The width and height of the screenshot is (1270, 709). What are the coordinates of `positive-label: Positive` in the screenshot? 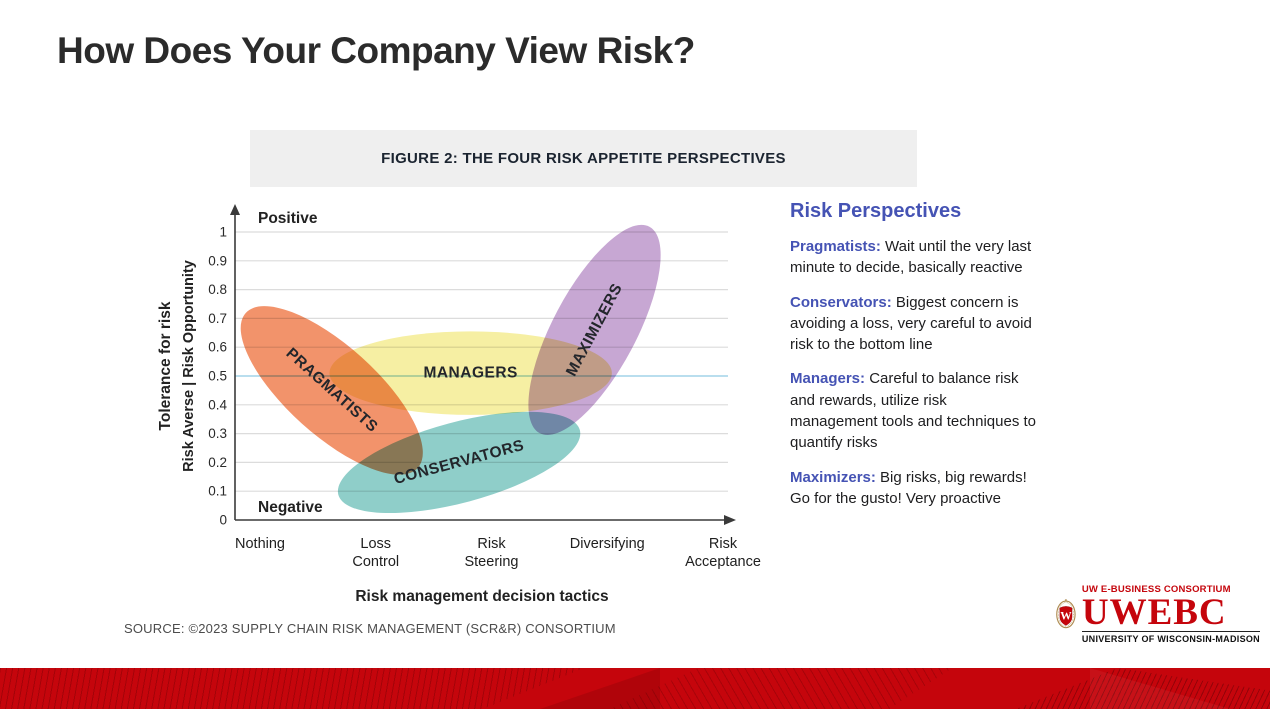 It's located at (288, 218).